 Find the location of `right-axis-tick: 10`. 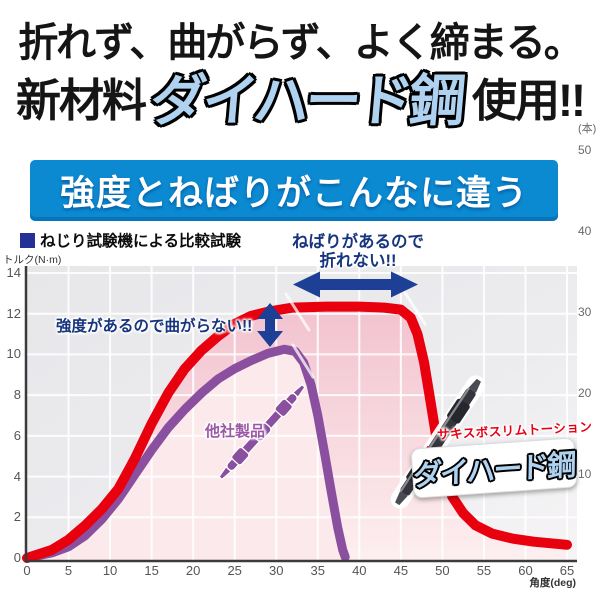

right-axis-tick: 10 is located at coordinates (585, 474).